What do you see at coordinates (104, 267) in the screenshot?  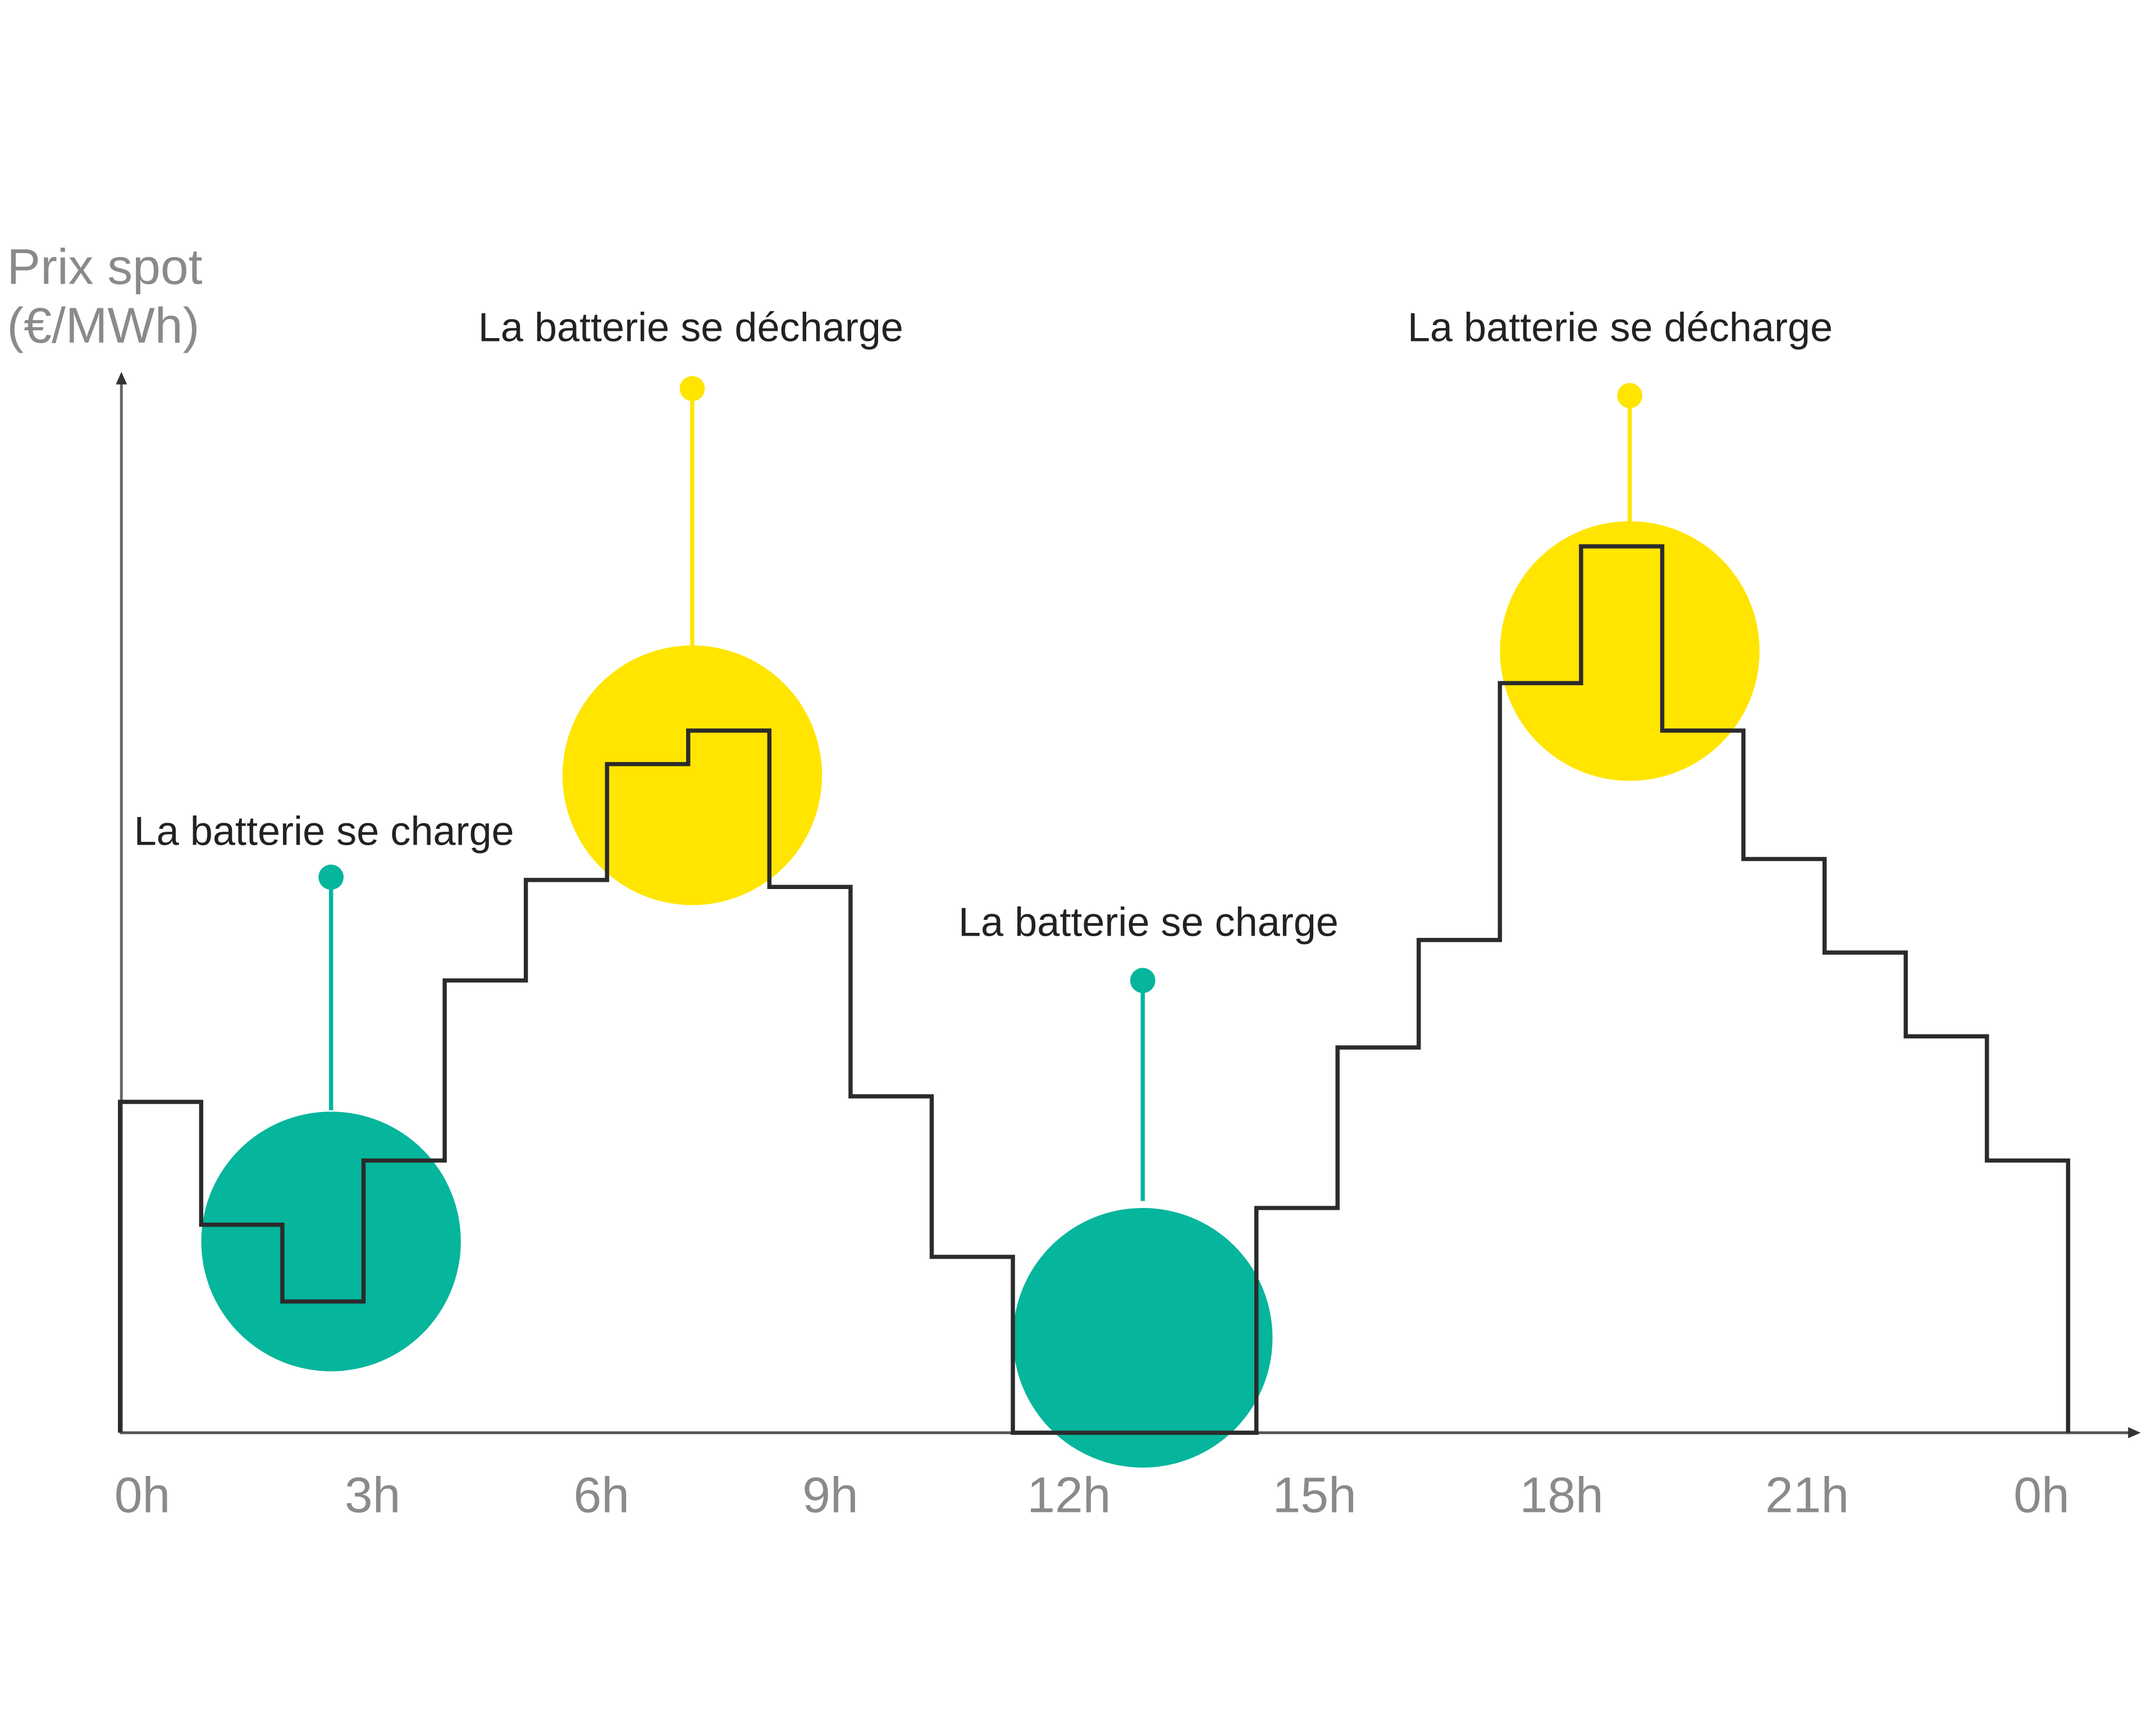 I see `y-axis-label-line1: Prix spot` at bounding box center [104, 267].